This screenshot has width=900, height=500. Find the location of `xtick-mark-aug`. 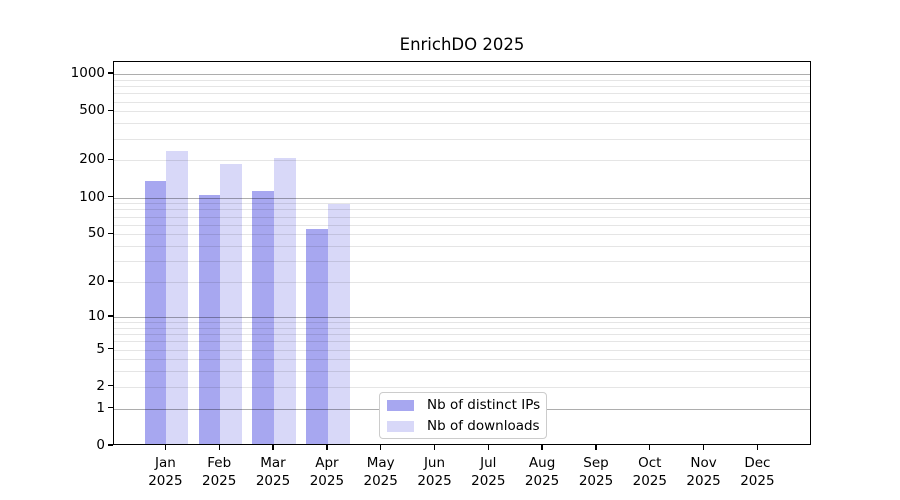

xtick-mark-aug is located at coordinates (542, 447).